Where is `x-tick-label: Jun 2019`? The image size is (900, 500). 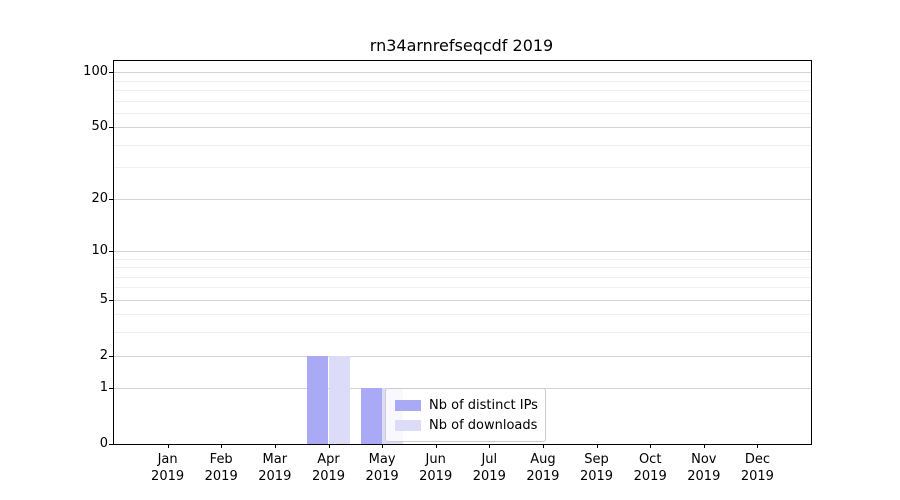
x-tick-label: Jun 2019 is located at coordinates (436, 468).